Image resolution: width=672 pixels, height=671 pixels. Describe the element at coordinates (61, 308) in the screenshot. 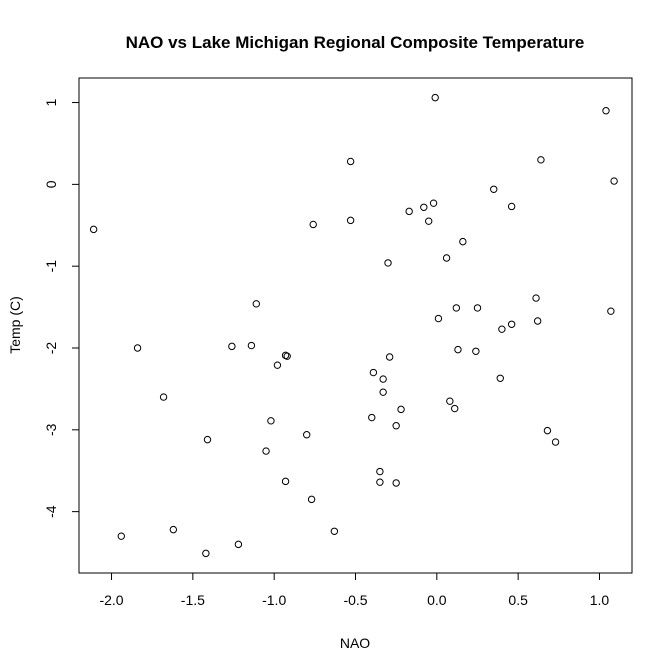

I see `y-axis: -4 -3 -2 -1 0 1` at that location.